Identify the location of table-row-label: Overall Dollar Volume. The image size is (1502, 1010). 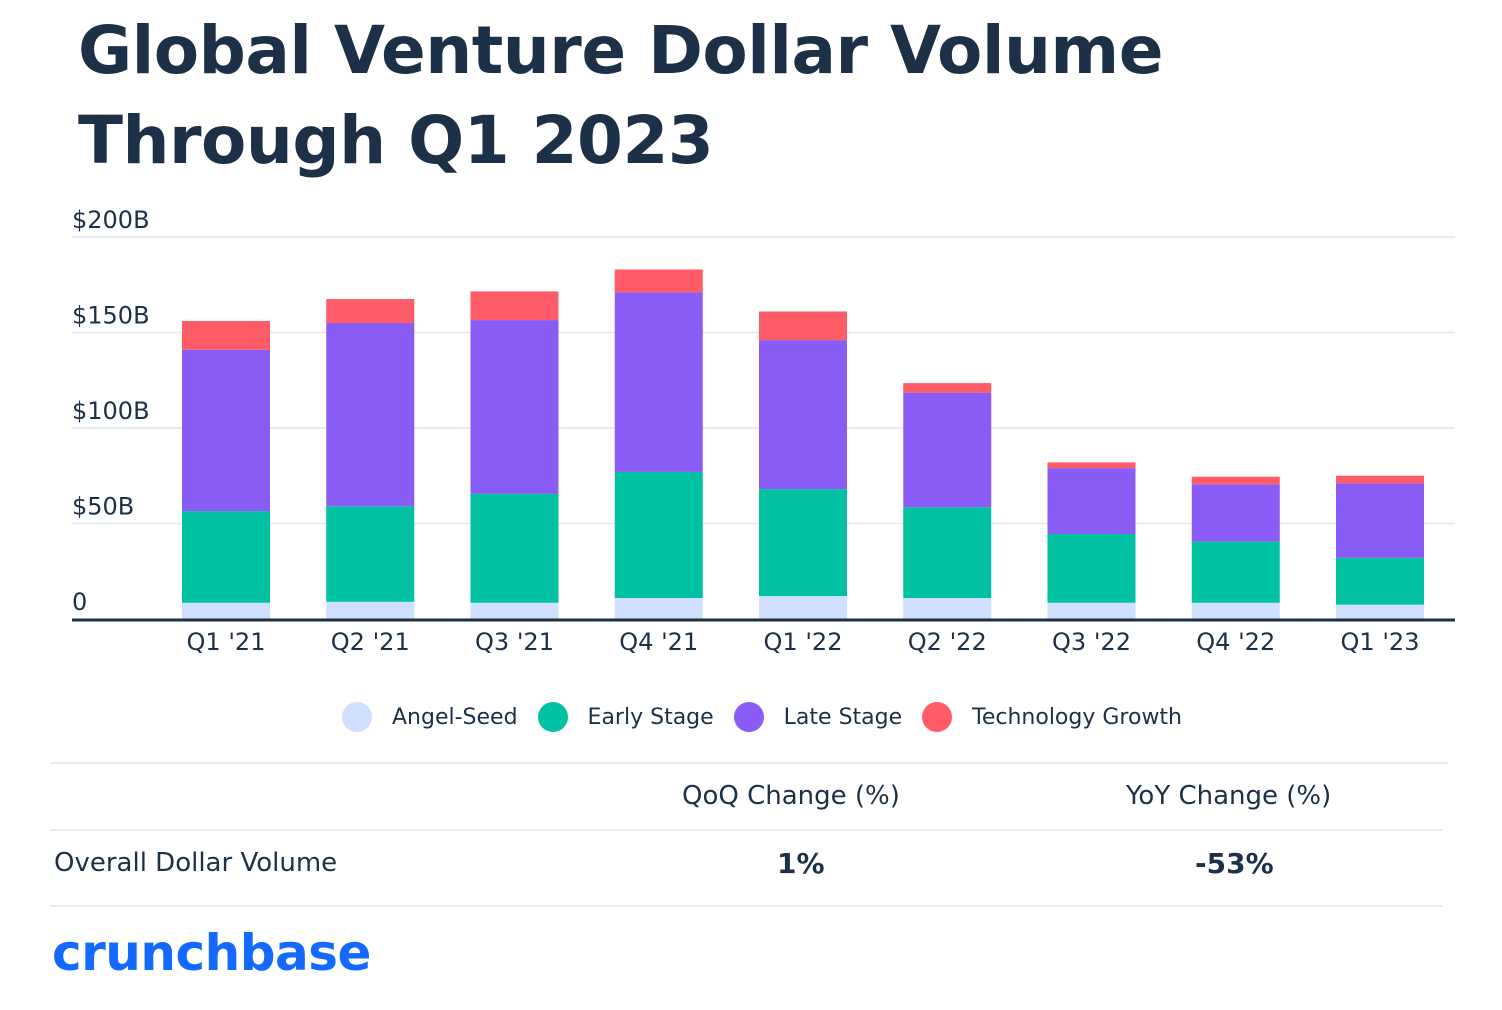
(196, 863).